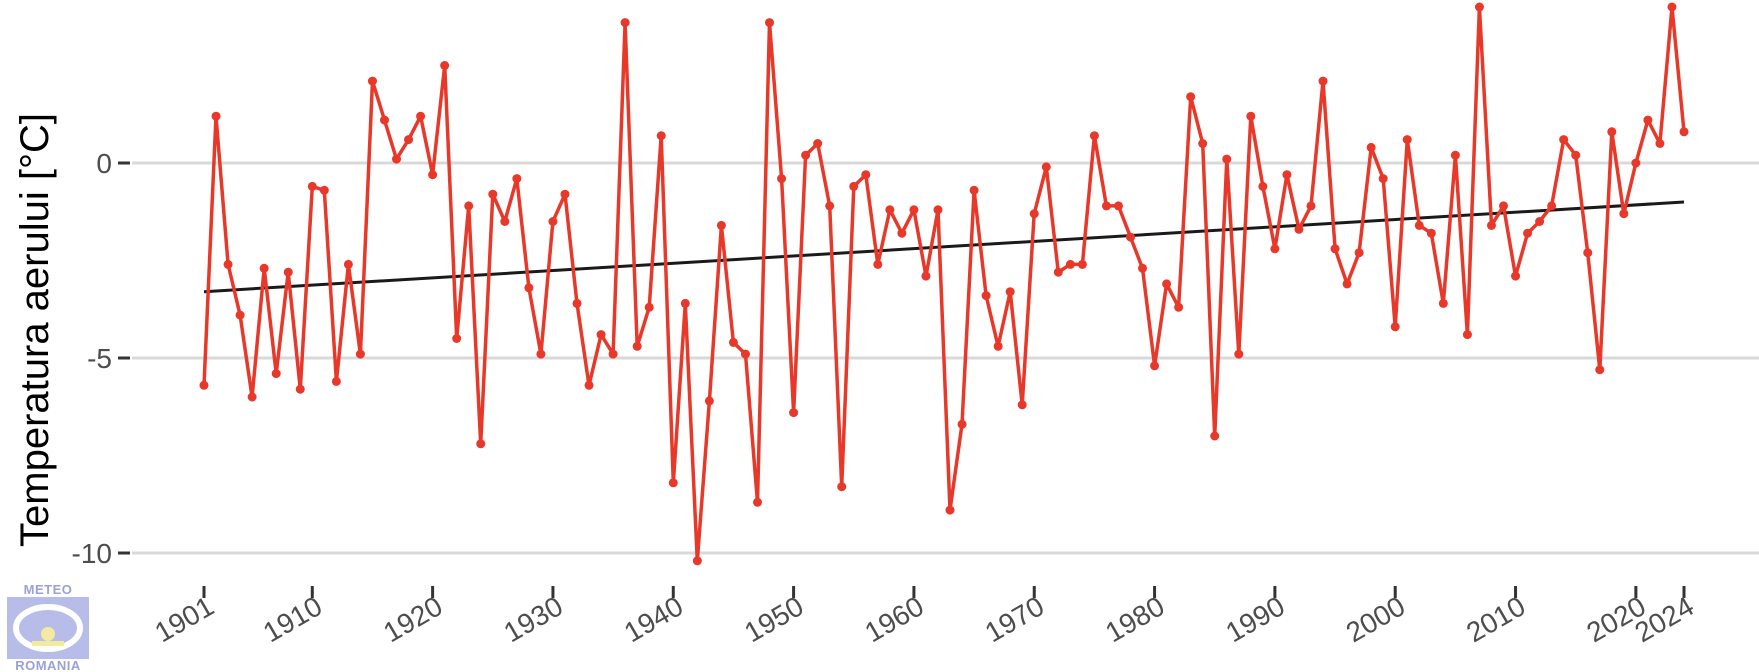 Image resolution: width=1759 pixels, height=672 pixels. I want to click on data-point-1936, so click(625, 23).